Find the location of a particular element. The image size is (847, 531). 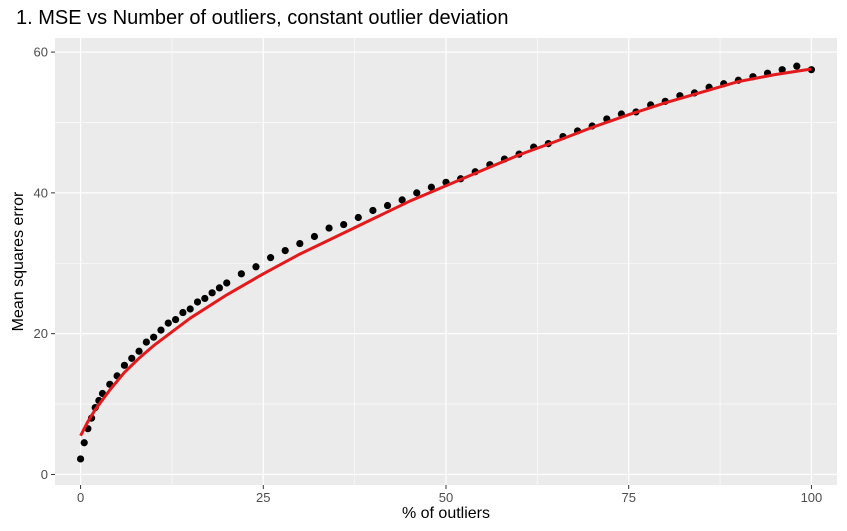

x-axis-title: % of outliers is located at coordinates (446, 513).